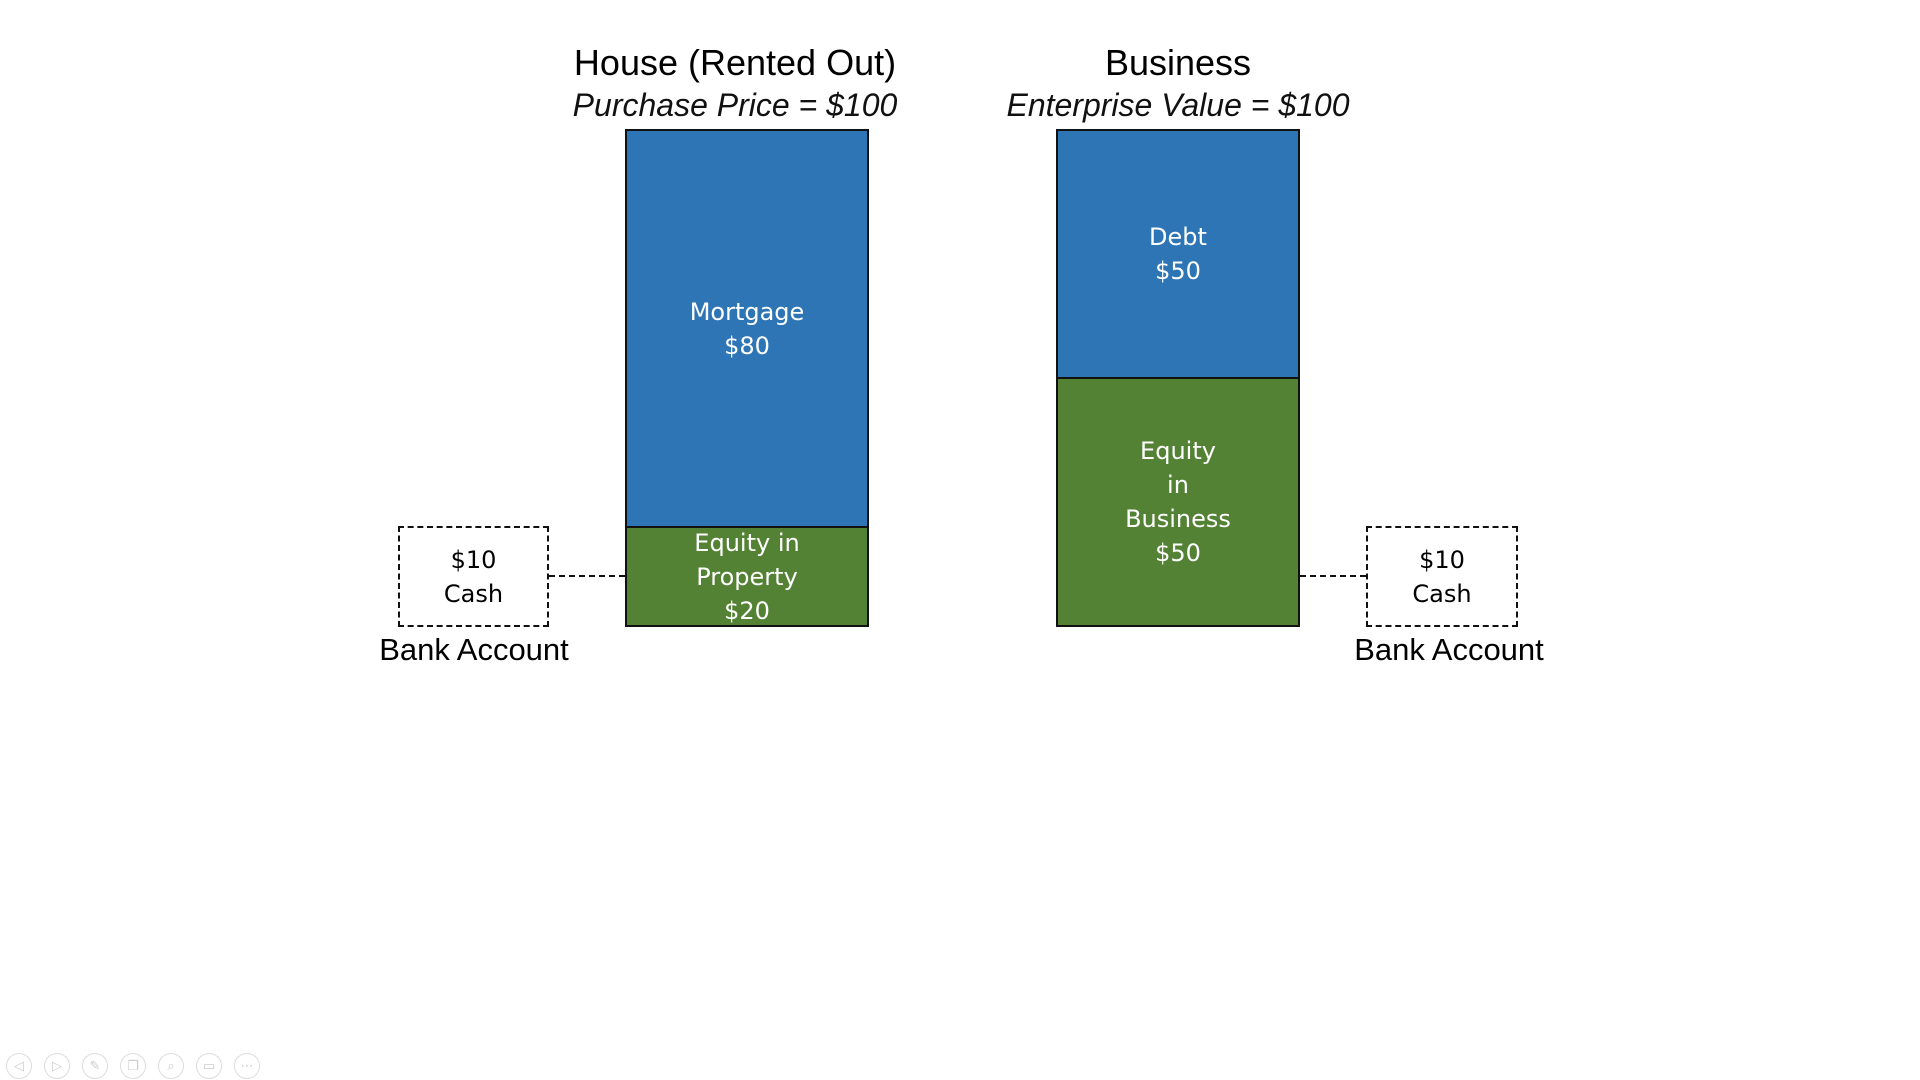 This screenshot has height=1080, width=1920. What do you see at coordinates (1178, 62) in the screenshot?
I see `business-title: Business` at bounding box center [1178, 62].